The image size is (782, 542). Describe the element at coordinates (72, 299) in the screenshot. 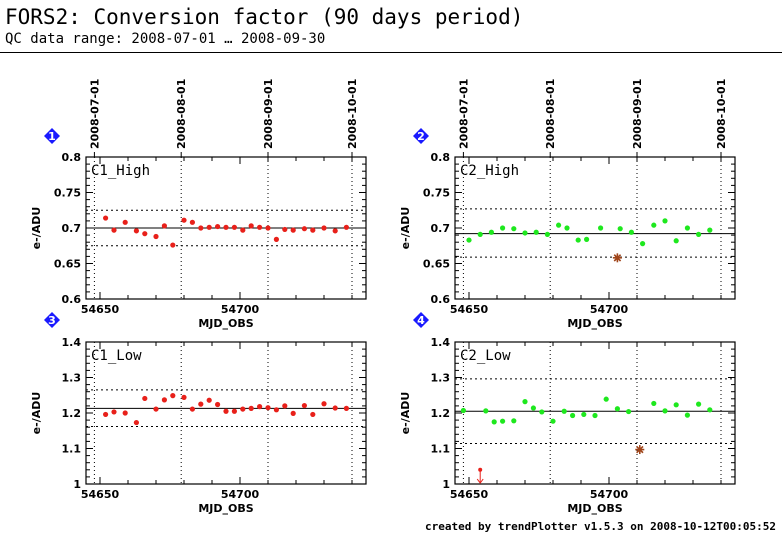

I see `y-tick-label: 0.6` at that location.